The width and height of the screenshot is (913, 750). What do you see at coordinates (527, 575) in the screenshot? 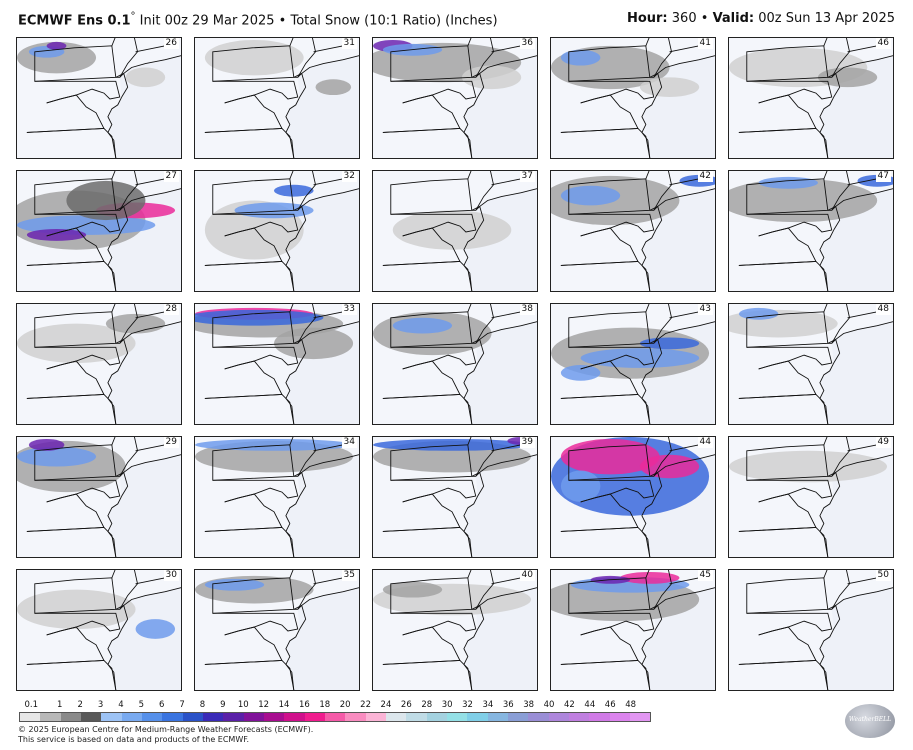
I see `member-number: 40` at bounding box center [527, 575].